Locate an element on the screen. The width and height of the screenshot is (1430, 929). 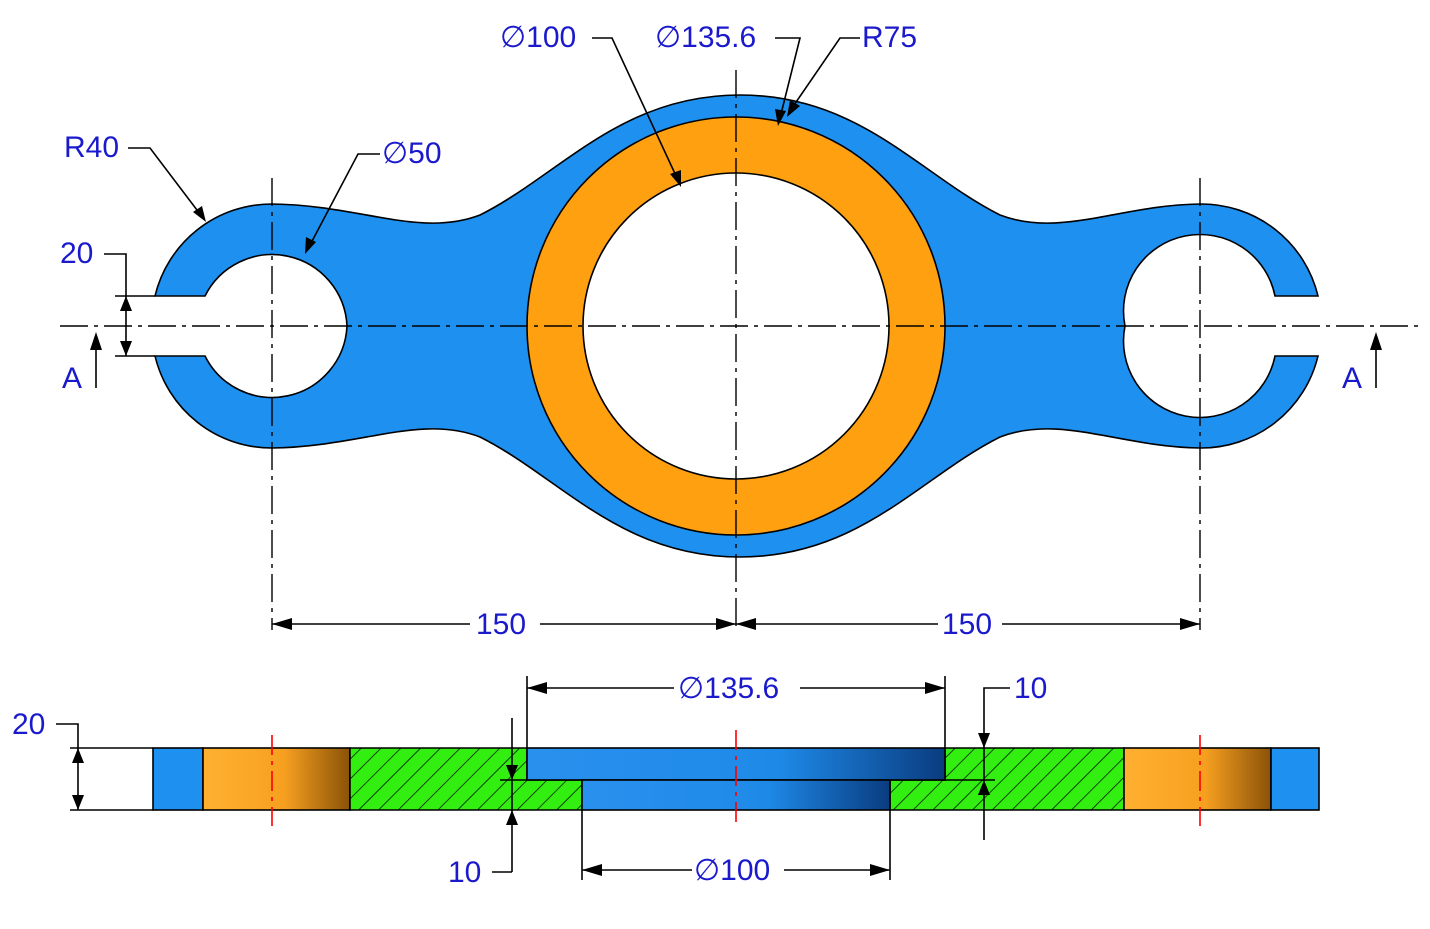
bore-dia-dim: ∅100 is located at coordinates (736, 848).